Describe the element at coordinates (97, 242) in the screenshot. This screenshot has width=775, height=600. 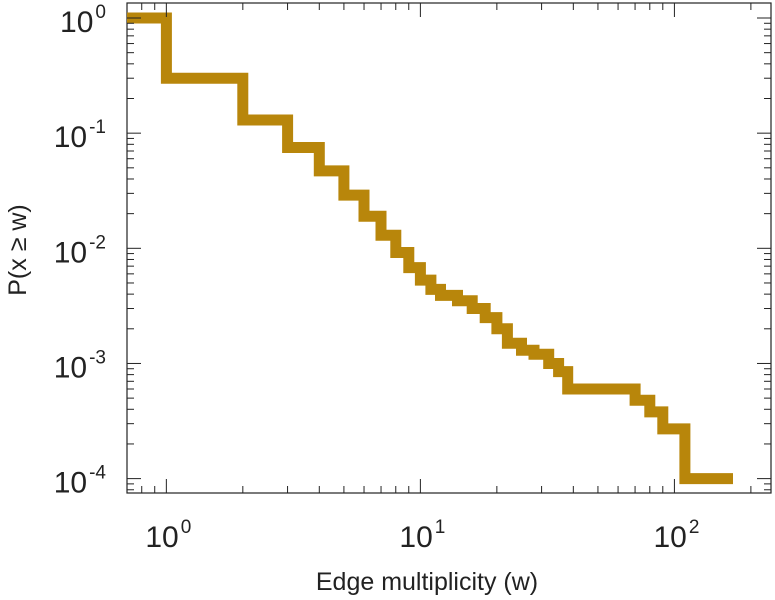
I see `y-tick-exponent: -2` at that location.